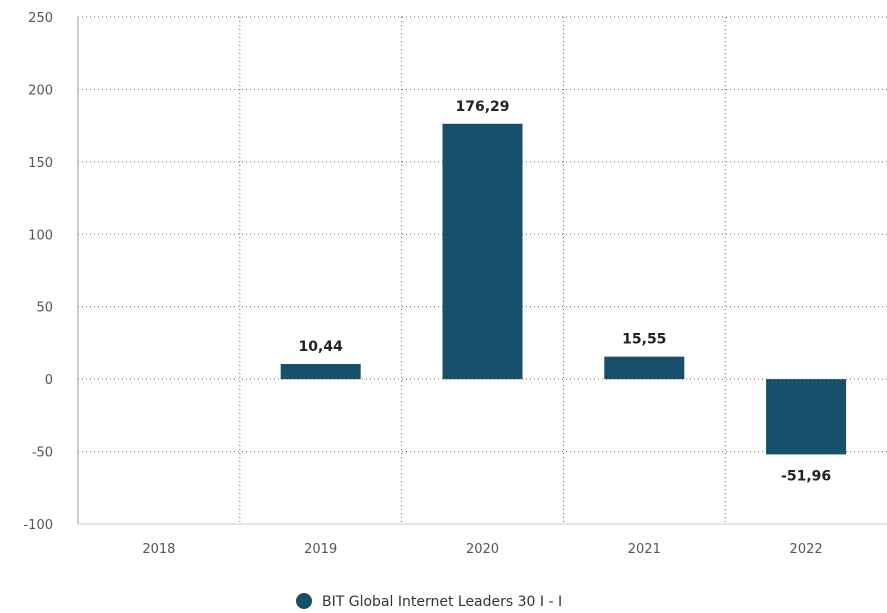 Image resolution: width=887 pixels, height=613 pixels. Describe the element at coordinates (40, 18) in the screenshot. I see `y-tick-label: 250` at that location.